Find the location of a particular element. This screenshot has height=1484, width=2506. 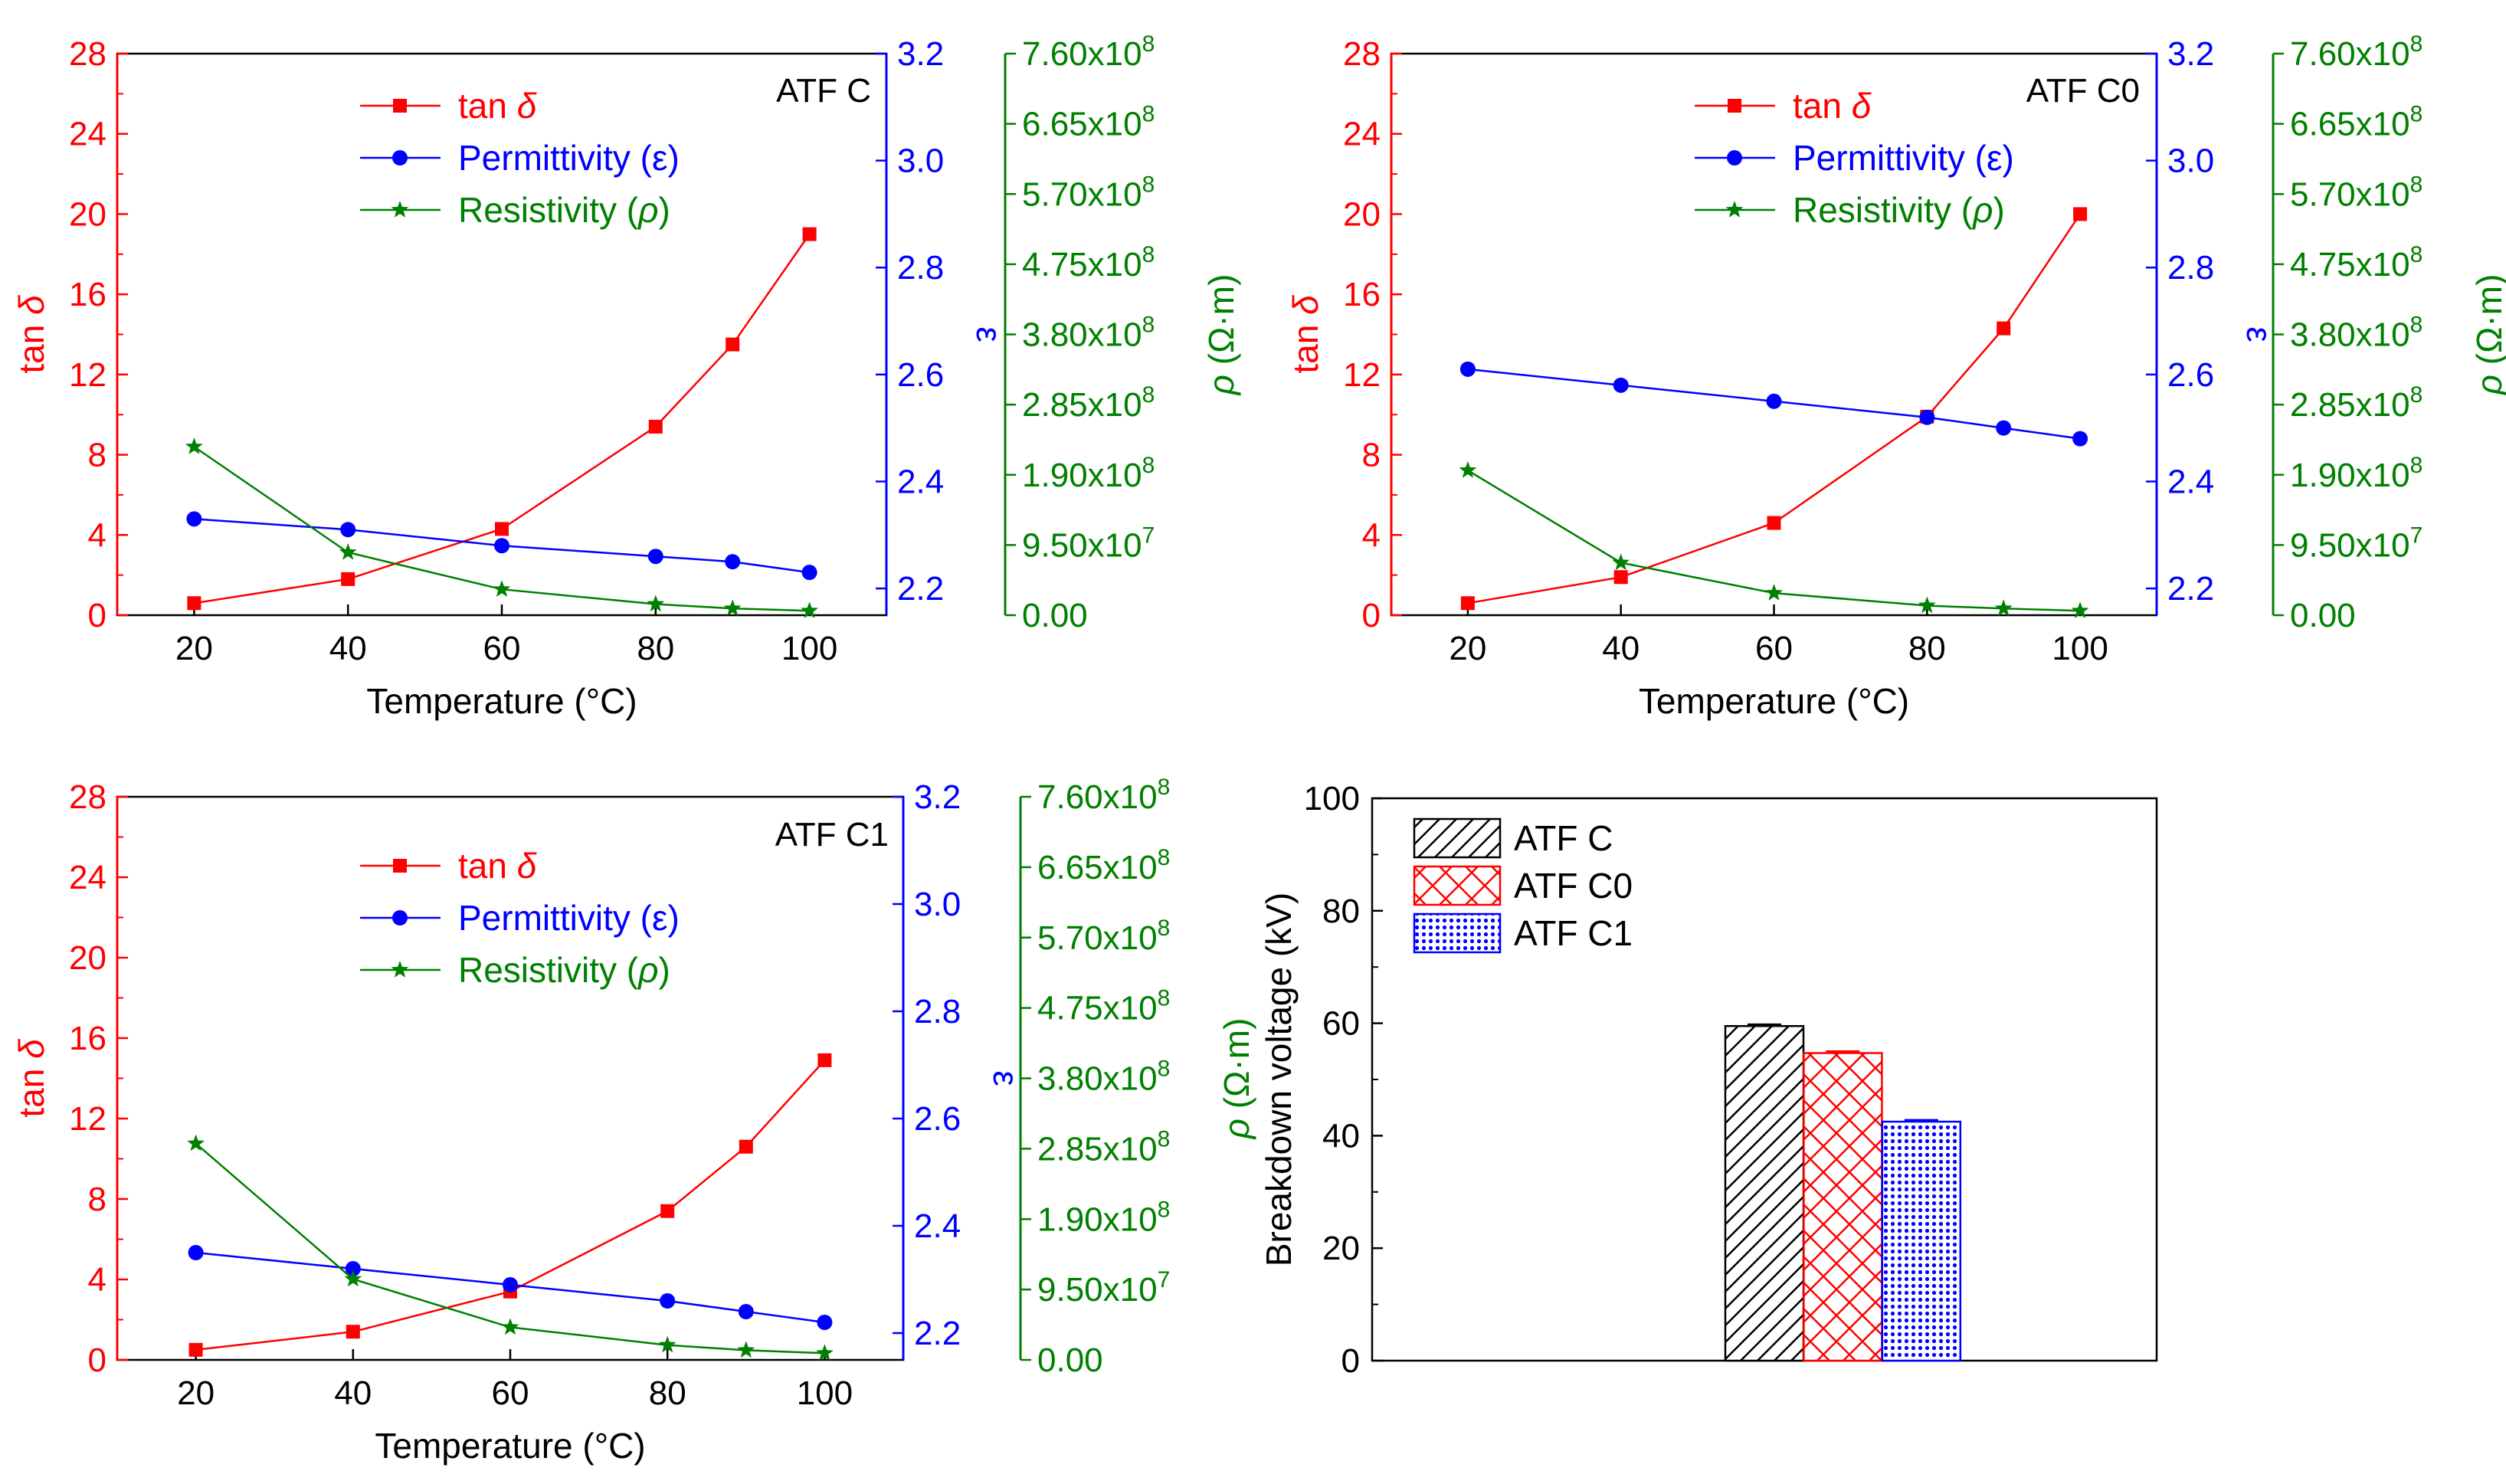

series-2: Resistivity (ρ) is located at coordinates (502, 404).